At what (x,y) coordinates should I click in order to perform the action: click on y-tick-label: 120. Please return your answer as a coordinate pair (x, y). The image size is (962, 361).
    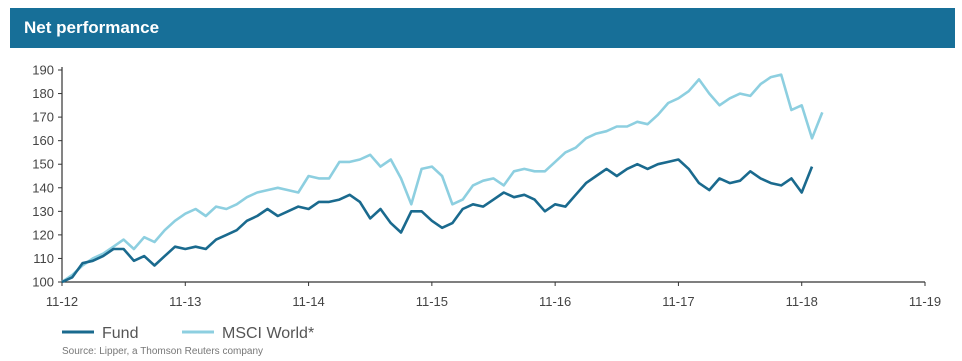
    Looking at the image, I should click on (43, 234).